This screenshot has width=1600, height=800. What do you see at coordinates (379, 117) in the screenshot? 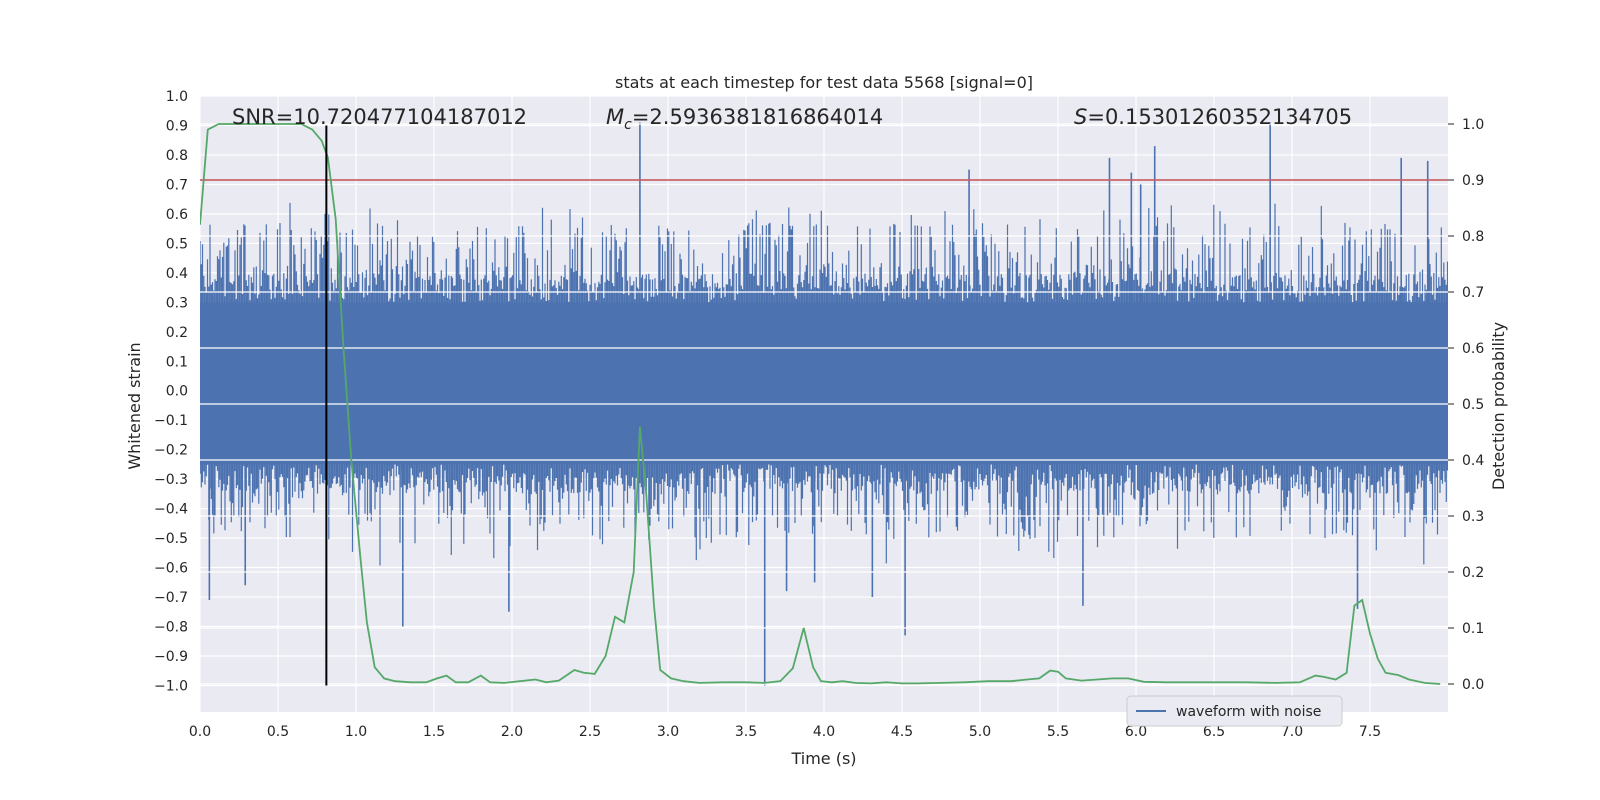
I see `snr-annotation: SNR=10.720477104187012` at bounding box center [379, 117].